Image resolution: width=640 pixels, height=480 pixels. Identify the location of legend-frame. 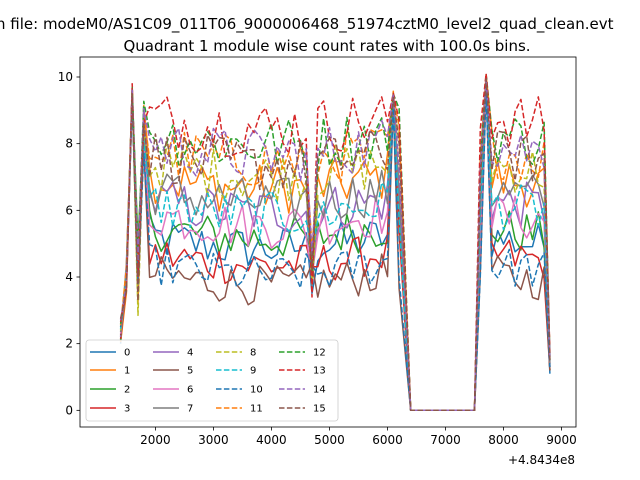
(212, 380).